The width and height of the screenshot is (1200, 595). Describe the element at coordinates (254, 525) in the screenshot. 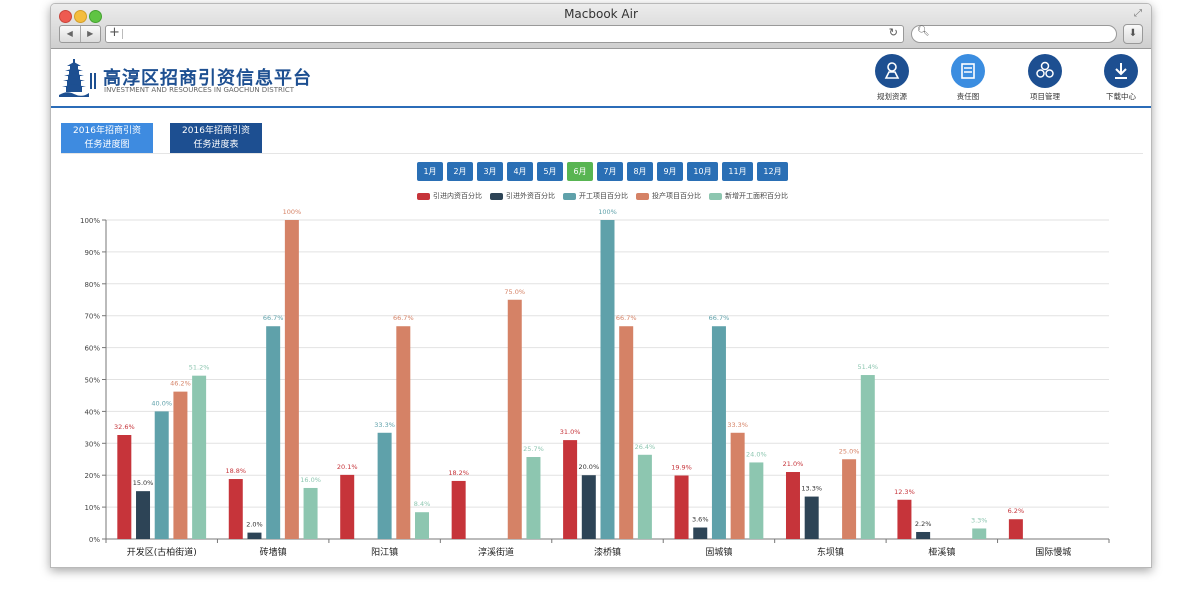

I see `data-label: 2.0%` at that location.